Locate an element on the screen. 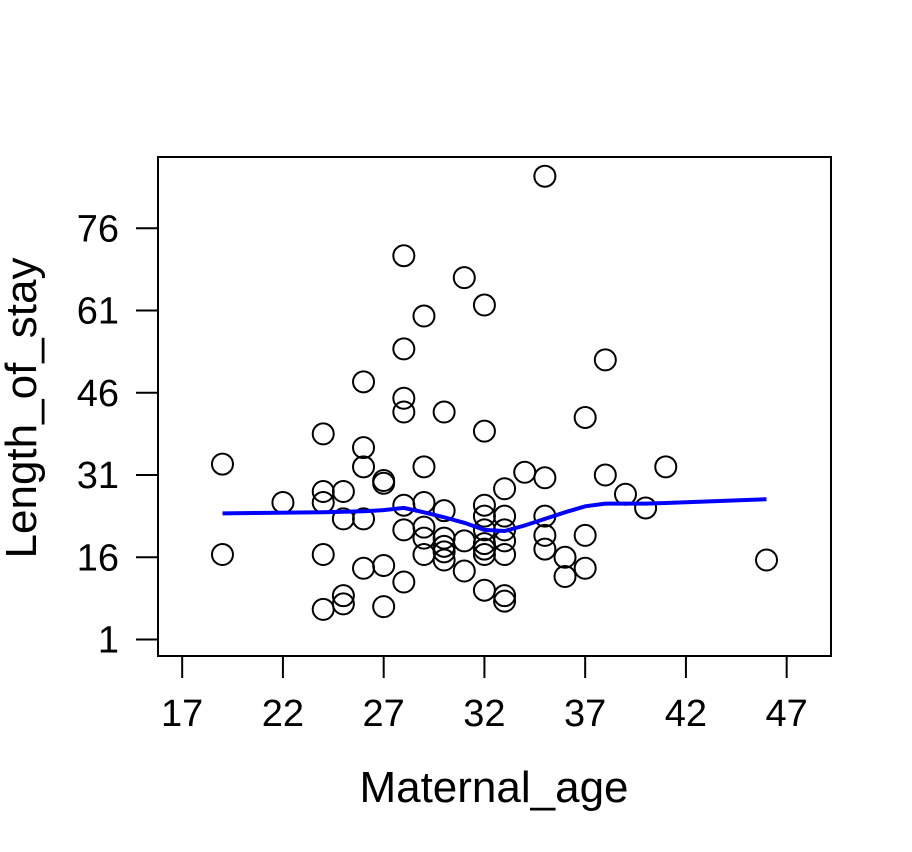 Image resolution: width=912 pixels, height=852 pixels. y-tick-label: 76 is located at coordinates (98, 229).